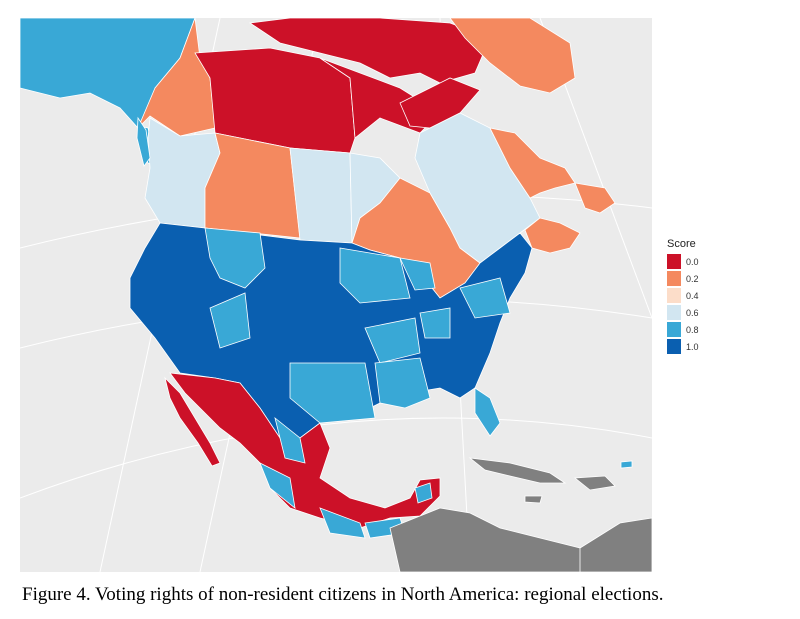 The width and height of the screenshot is (800, 619). What do you see at coordinates (683, 312) in the screenshot?
I see `legend-row: 0.6` at bounding box center [683, 312].